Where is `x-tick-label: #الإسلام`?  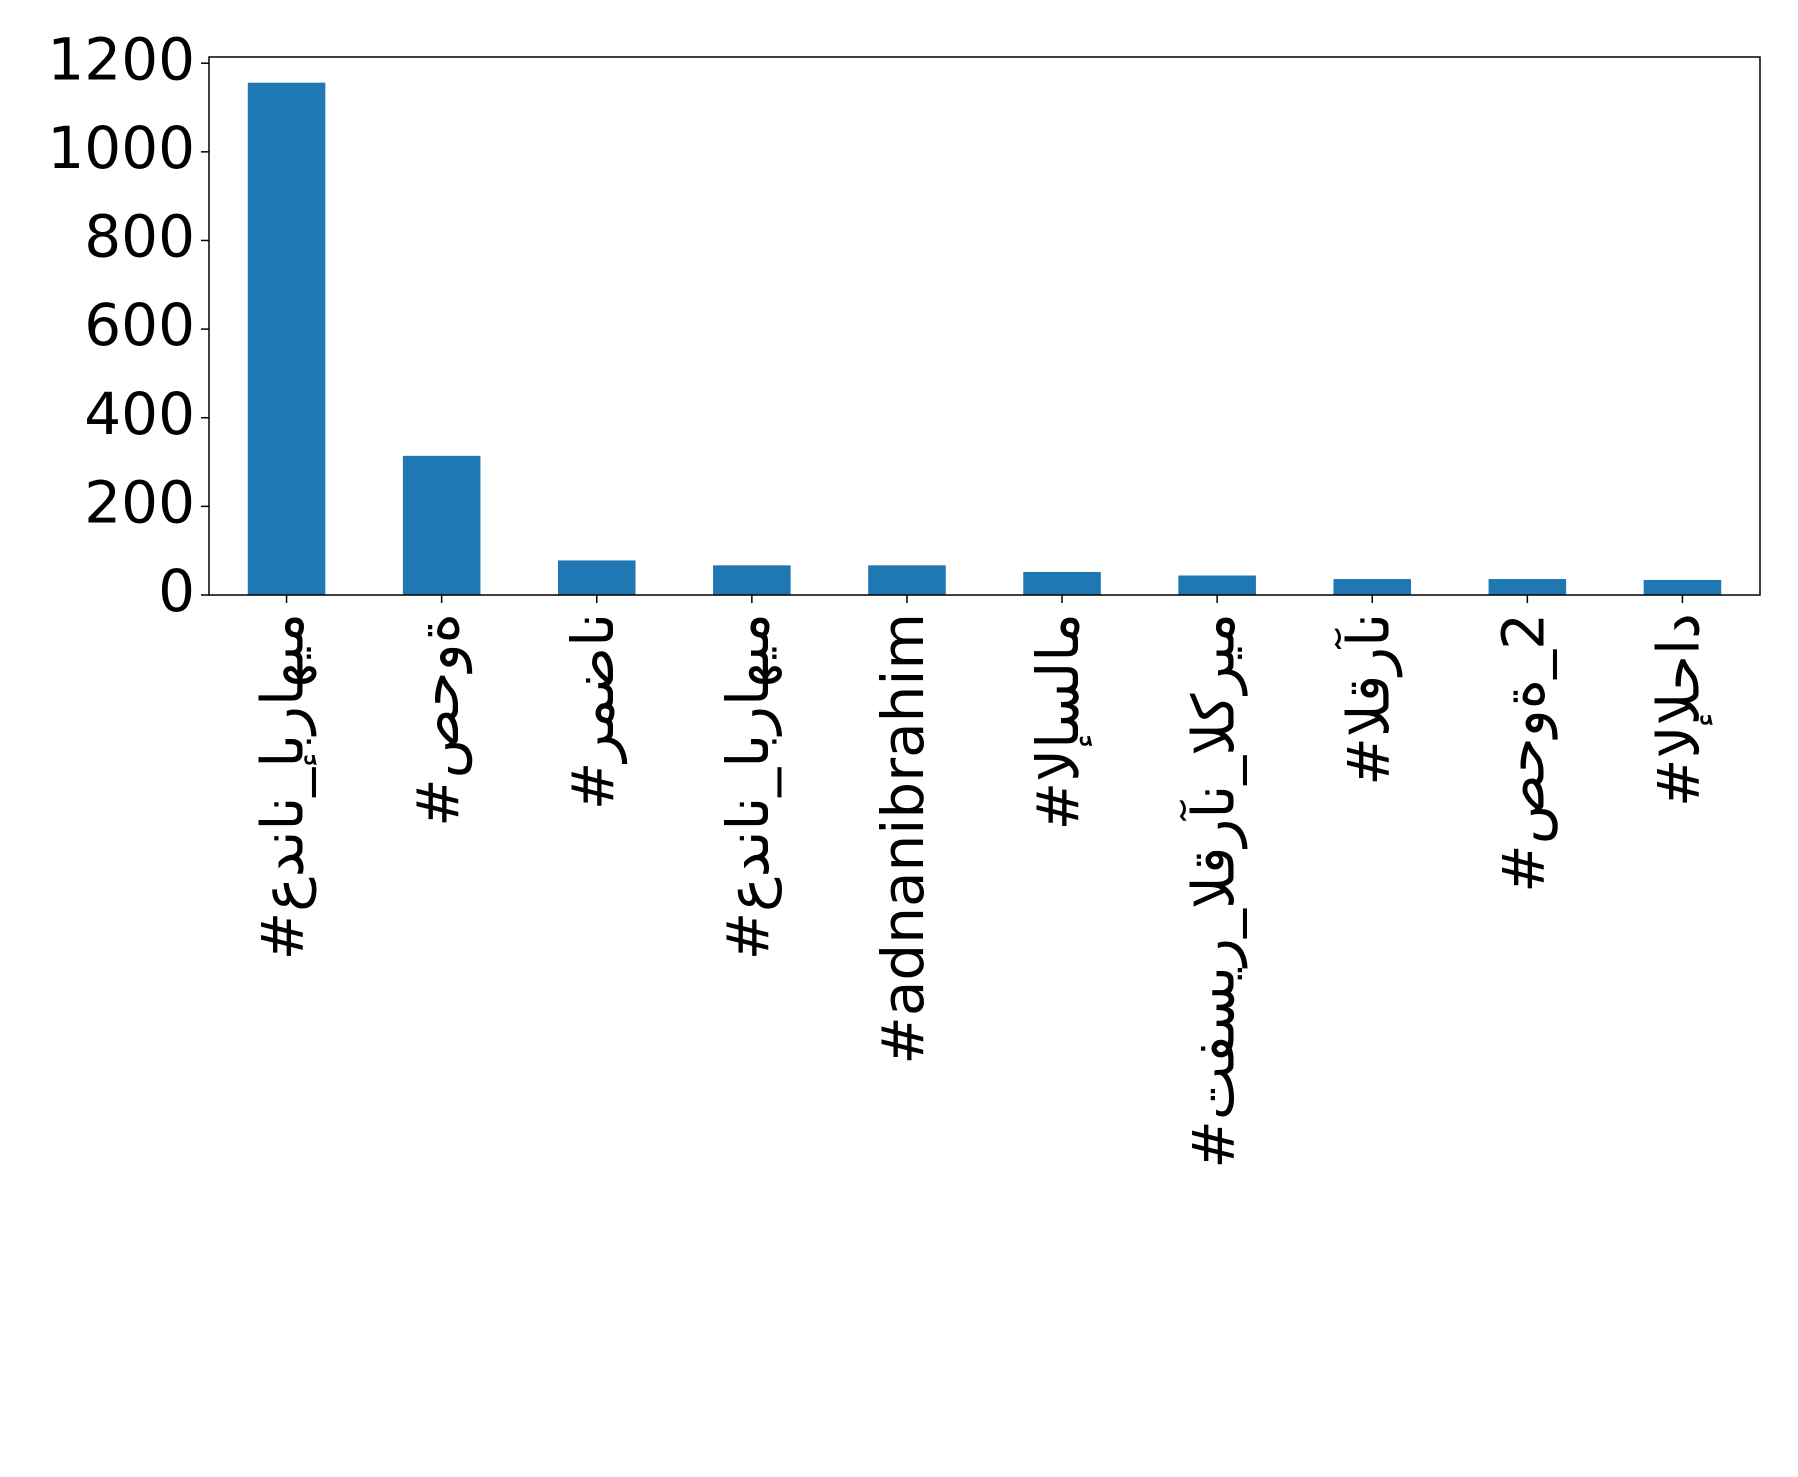
x-tick-label: #الإسلام is located at coordinates (1058, 722).